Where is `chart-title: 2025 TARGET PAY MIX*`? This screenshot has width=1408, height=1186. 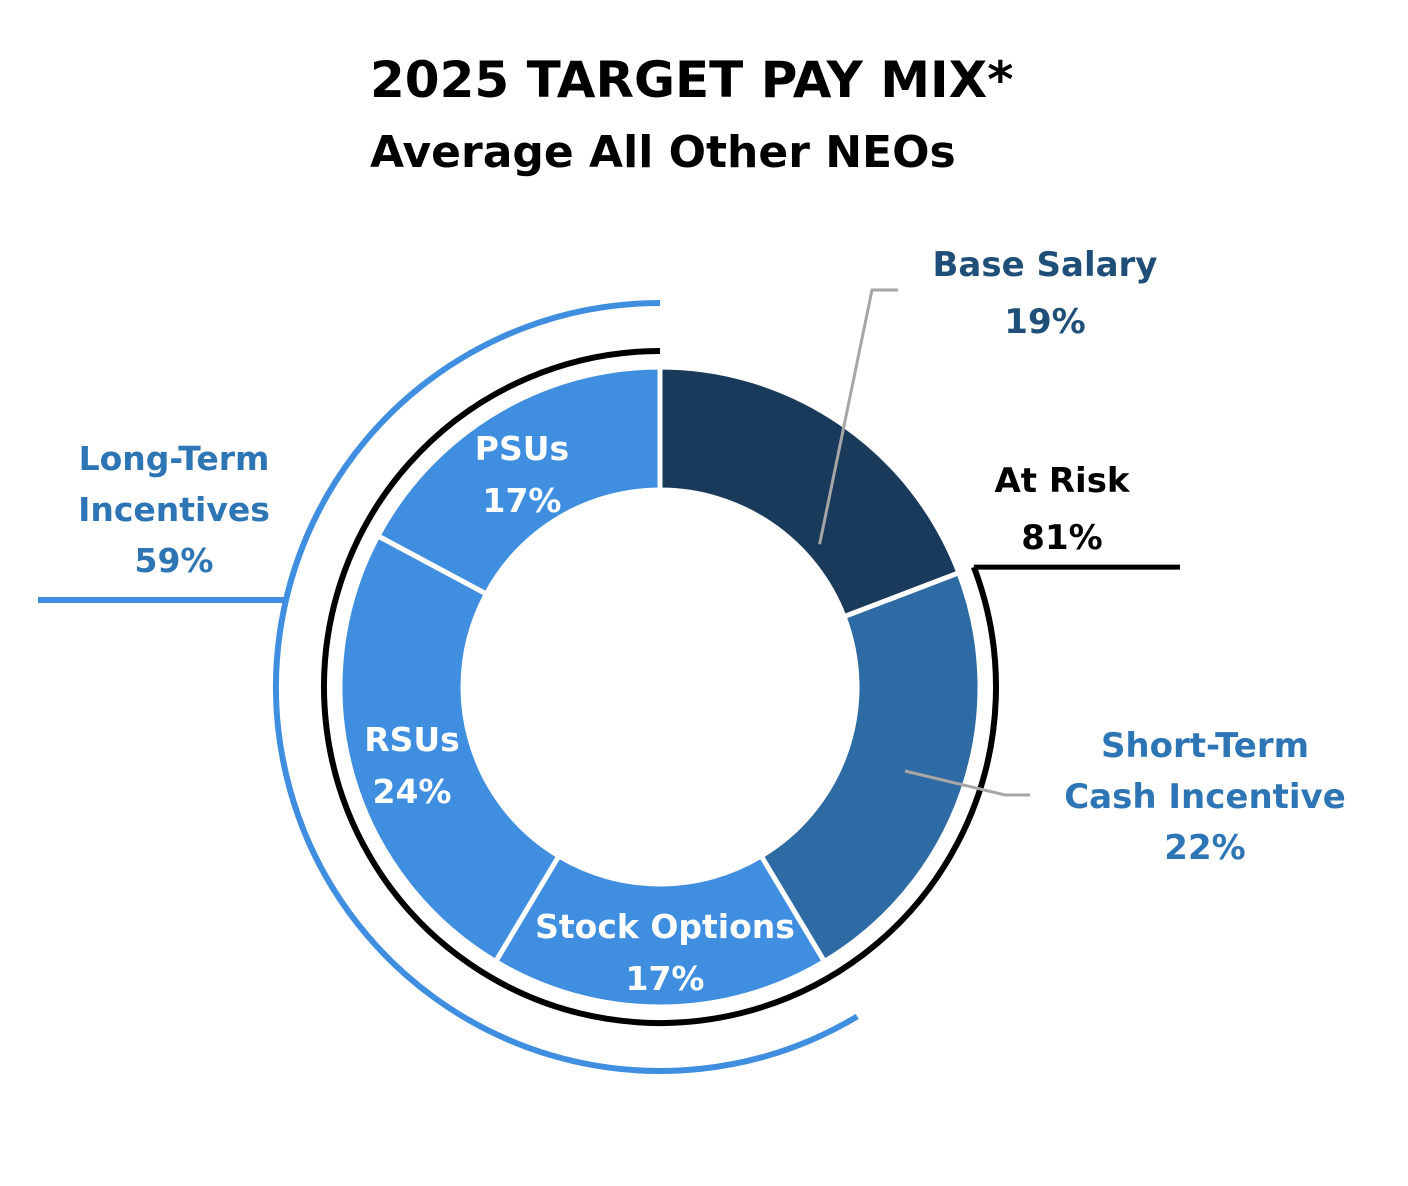 chart-title: 2025 TARGET PAY MIX* is located at coordinates (691, 80).